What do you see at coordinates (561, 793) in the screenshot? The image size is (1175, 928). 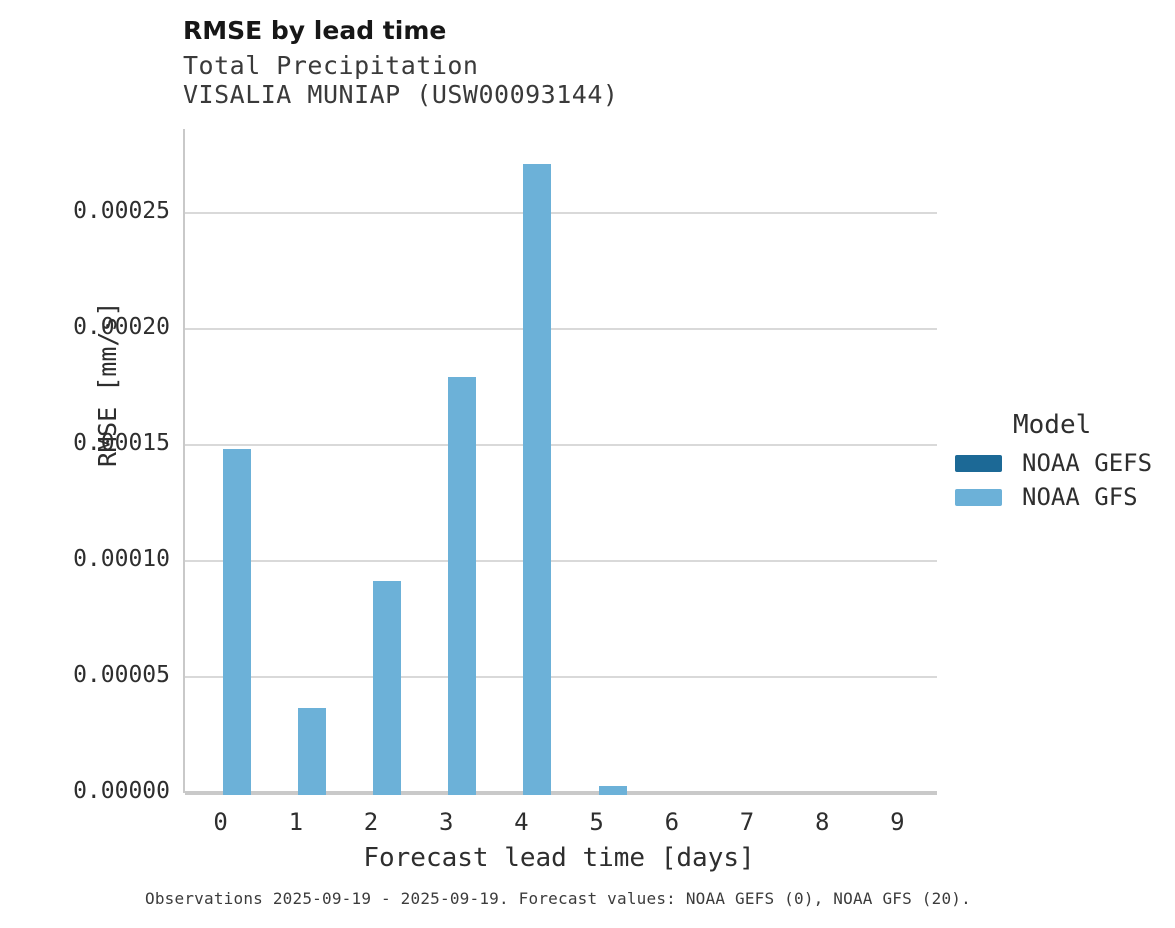 I see `x-axis-line` at bounding box center [561, 793].